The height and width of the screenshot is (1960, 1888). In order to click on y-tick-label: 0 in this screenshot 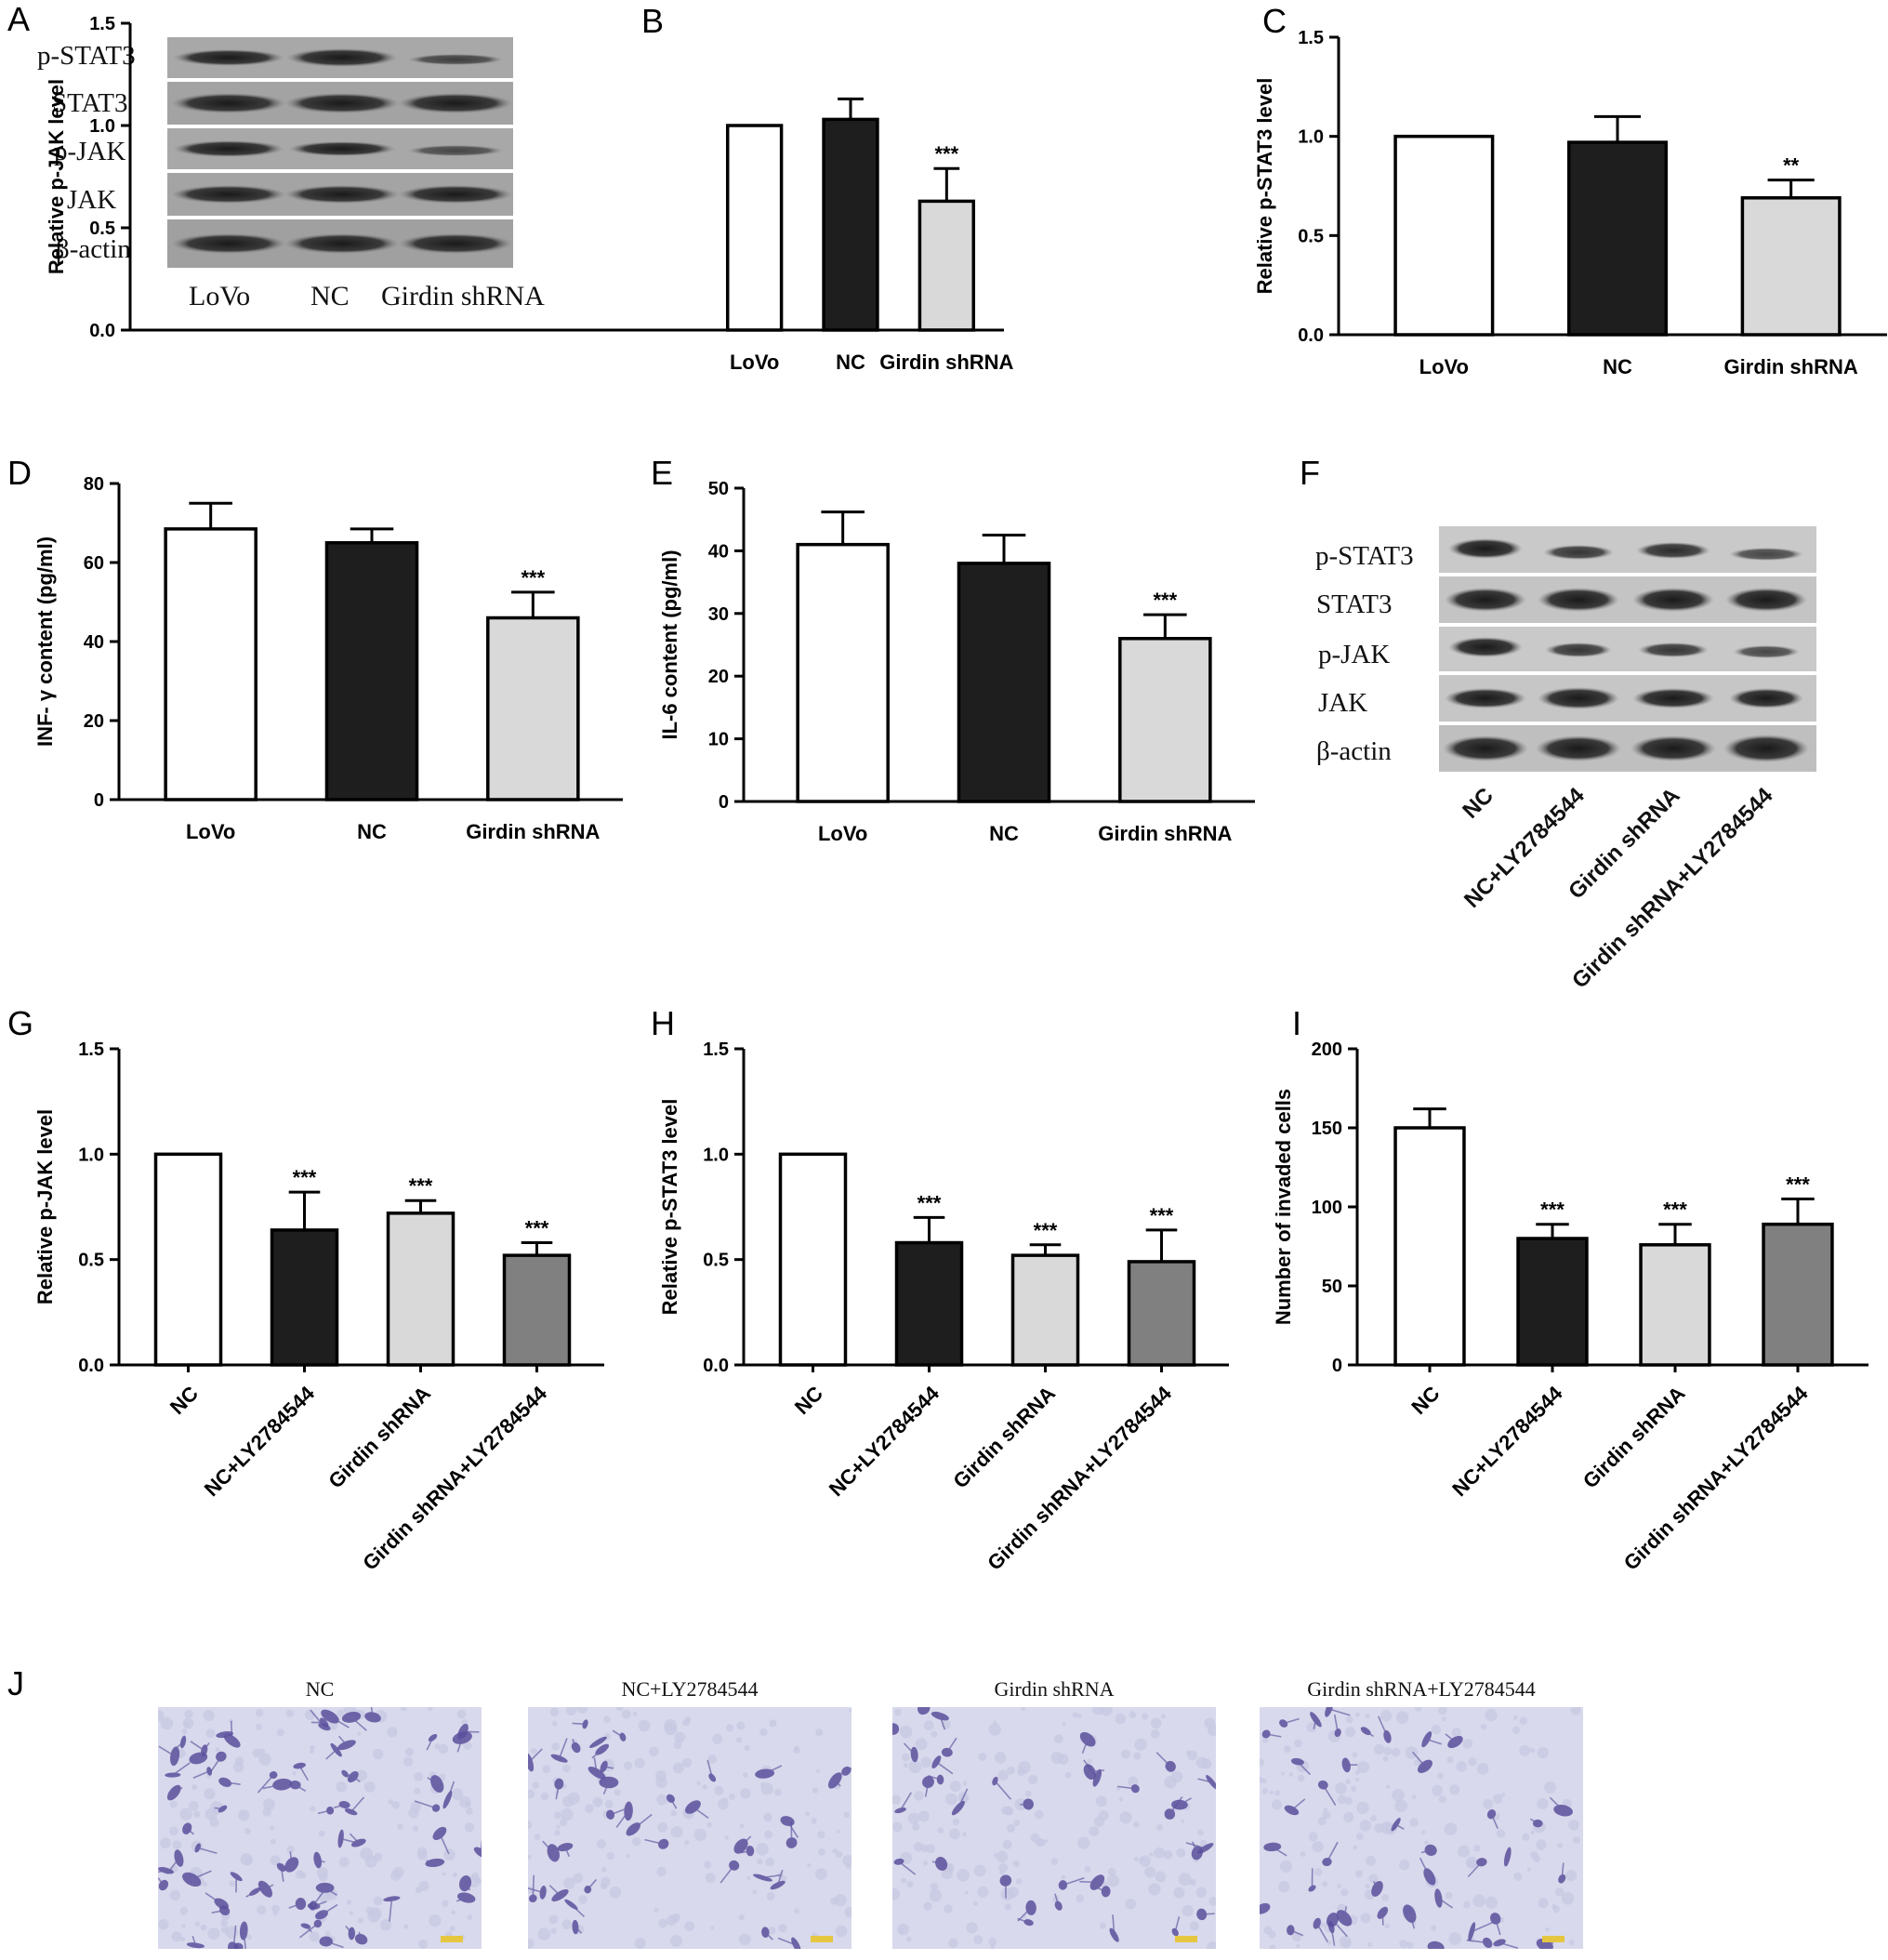, I will do `click(1337, 1366)`.